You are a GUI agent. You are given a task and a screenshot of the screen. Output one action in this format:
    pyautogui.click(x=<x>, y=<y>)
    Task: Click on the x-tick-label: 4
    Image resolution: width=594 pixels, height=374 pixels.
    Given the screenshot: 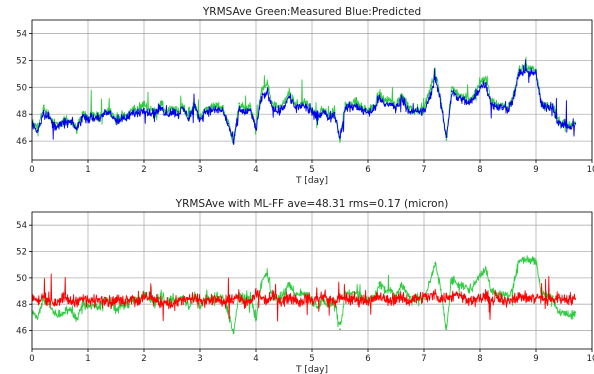 What is the action you would take?
    pyautogui.click(x=255, y=359)
    